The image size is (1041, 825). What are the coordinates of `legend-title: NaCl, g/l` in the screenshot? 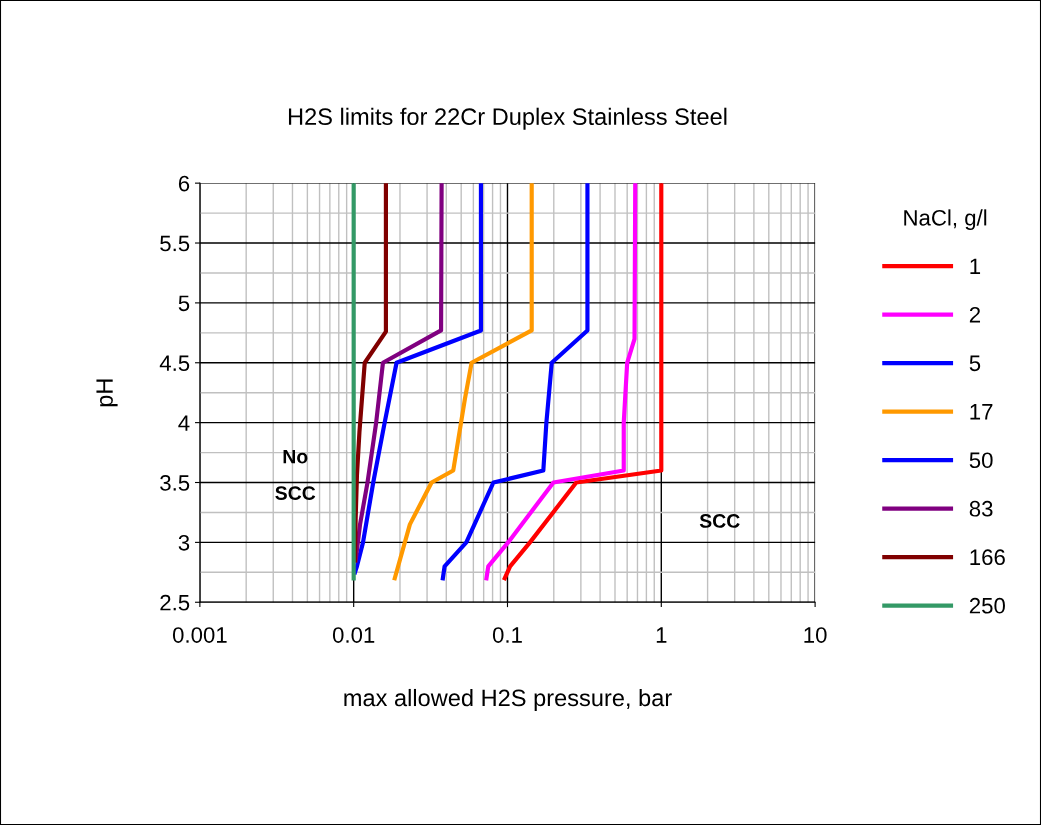 It's located at (945, 220).